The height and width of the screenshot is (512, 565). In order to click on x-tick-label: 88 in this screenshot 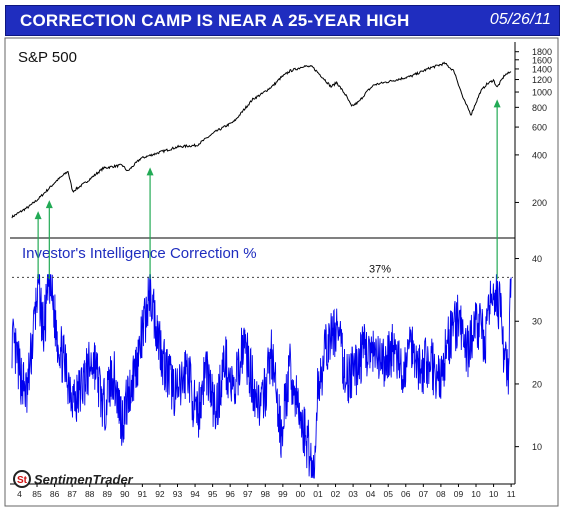, I will do `click(90, 494)`.